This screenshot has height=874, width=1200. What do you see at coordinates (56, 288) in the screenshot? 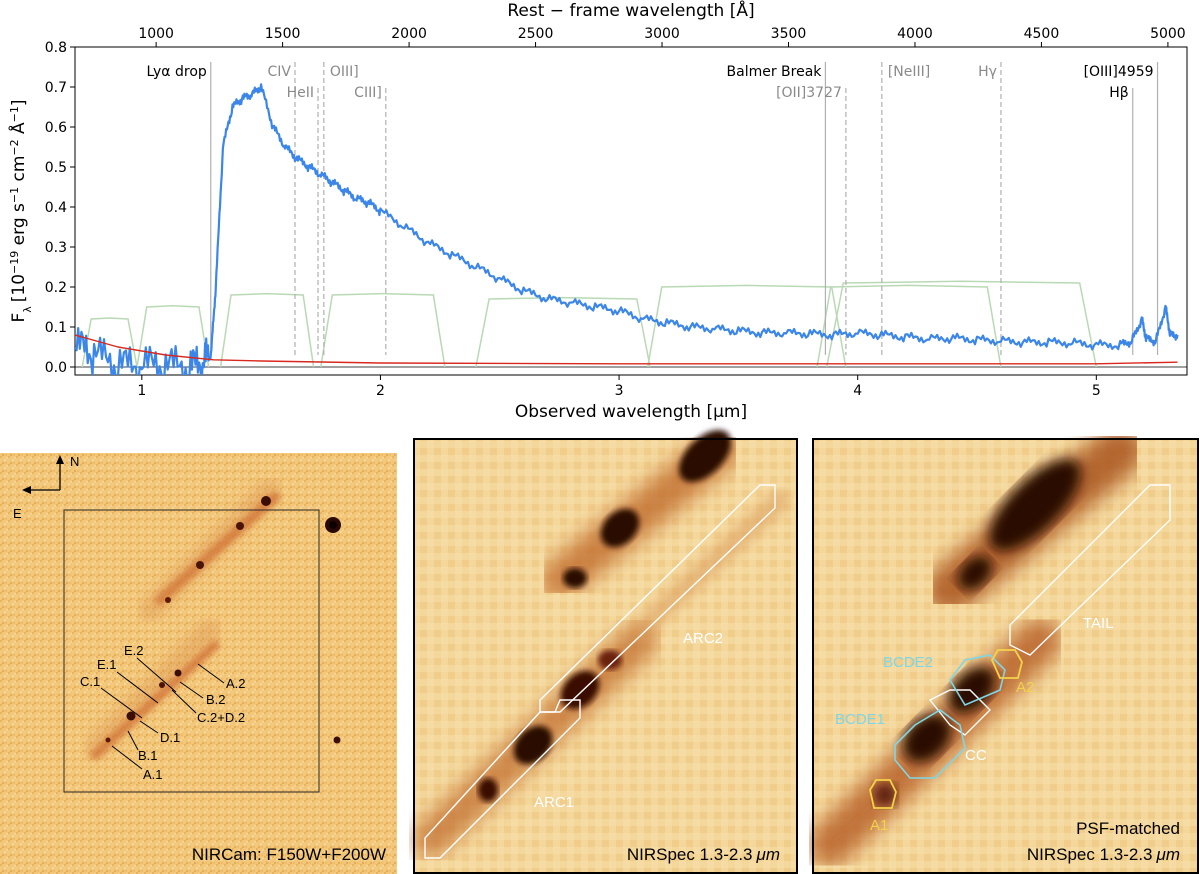
I see `y-tick-label-2: 0.2` at bounding box center [56, 288].